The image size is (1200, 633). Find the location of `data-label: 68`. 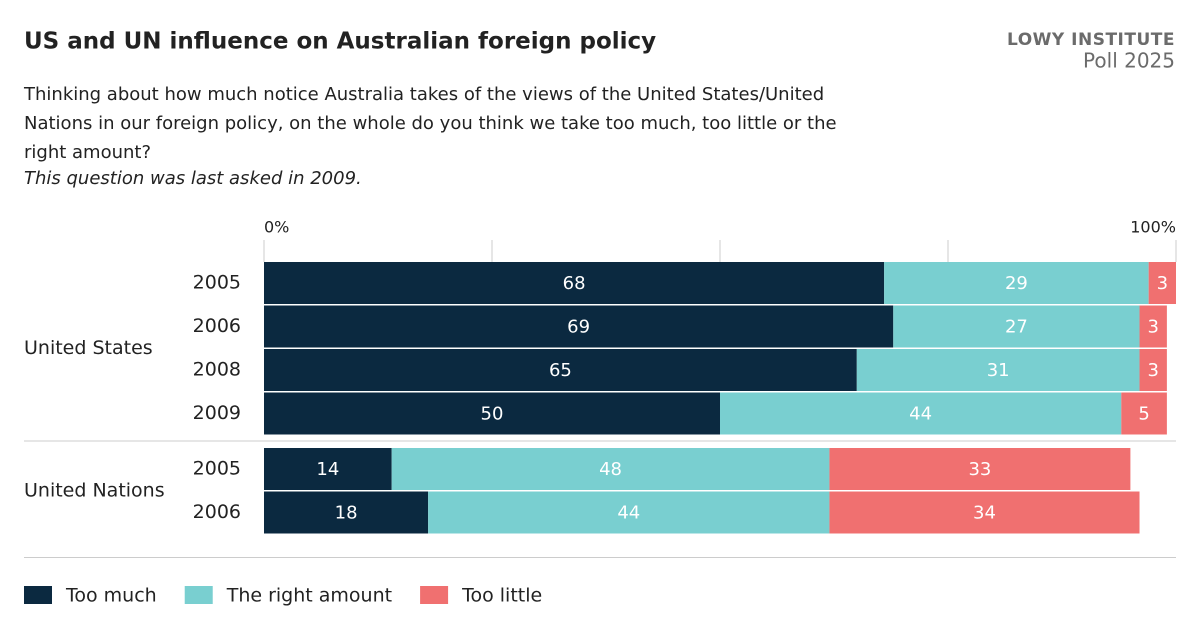

data-label: 68 is located at coordinates (574, 283).